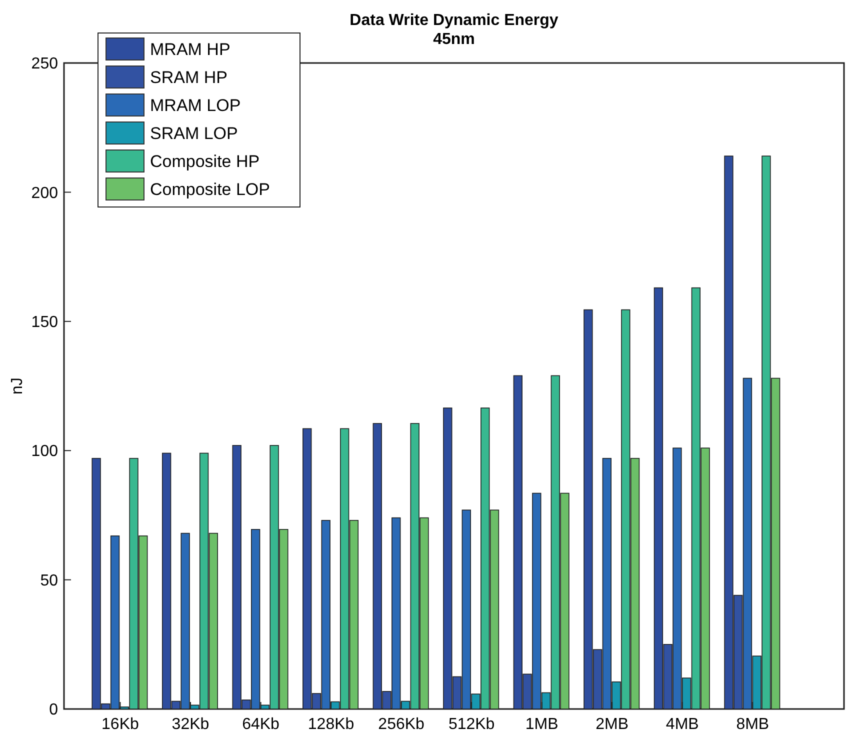 The height and width of the screenshot is (731, 853). What do you see at coordinates (205, 161) in the screenshot?
I see `legend-label: Composite HP` at bounding box center [205, 161].